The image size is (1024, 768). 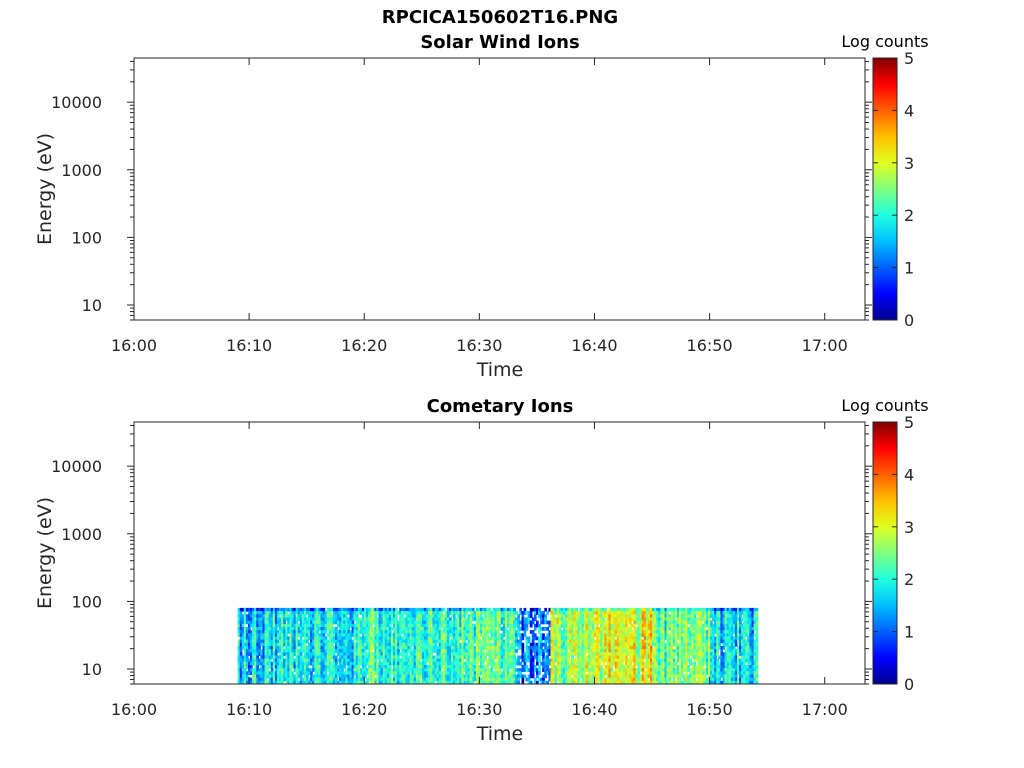 I want to click on colorbar-tick-label: 1, so click(x=909, y=268).